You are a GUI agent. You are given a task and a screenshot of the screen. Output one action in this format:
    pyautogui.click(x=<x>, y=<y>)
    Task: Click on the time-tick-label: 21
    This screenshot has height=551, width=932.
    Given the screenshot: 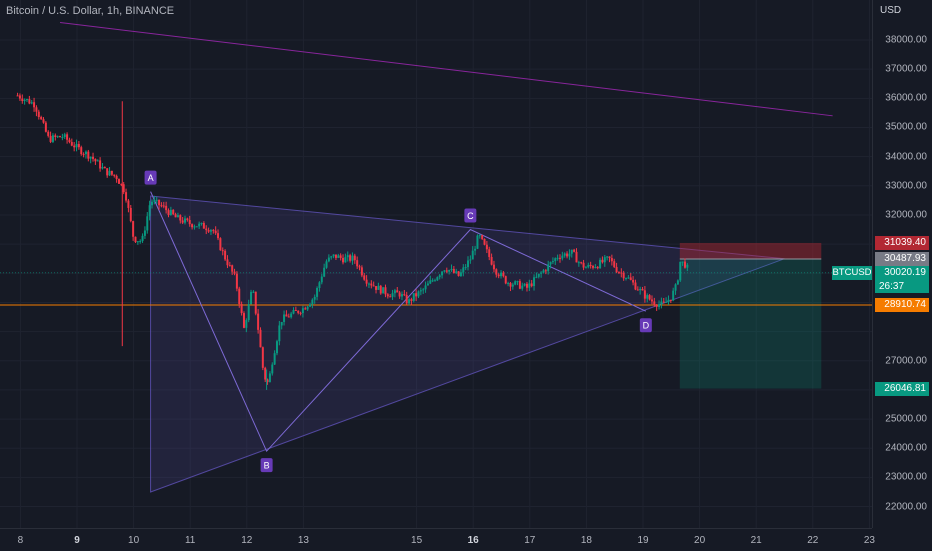 What is the action you would take?
    pyautogui.click(x=756, y=540)
    